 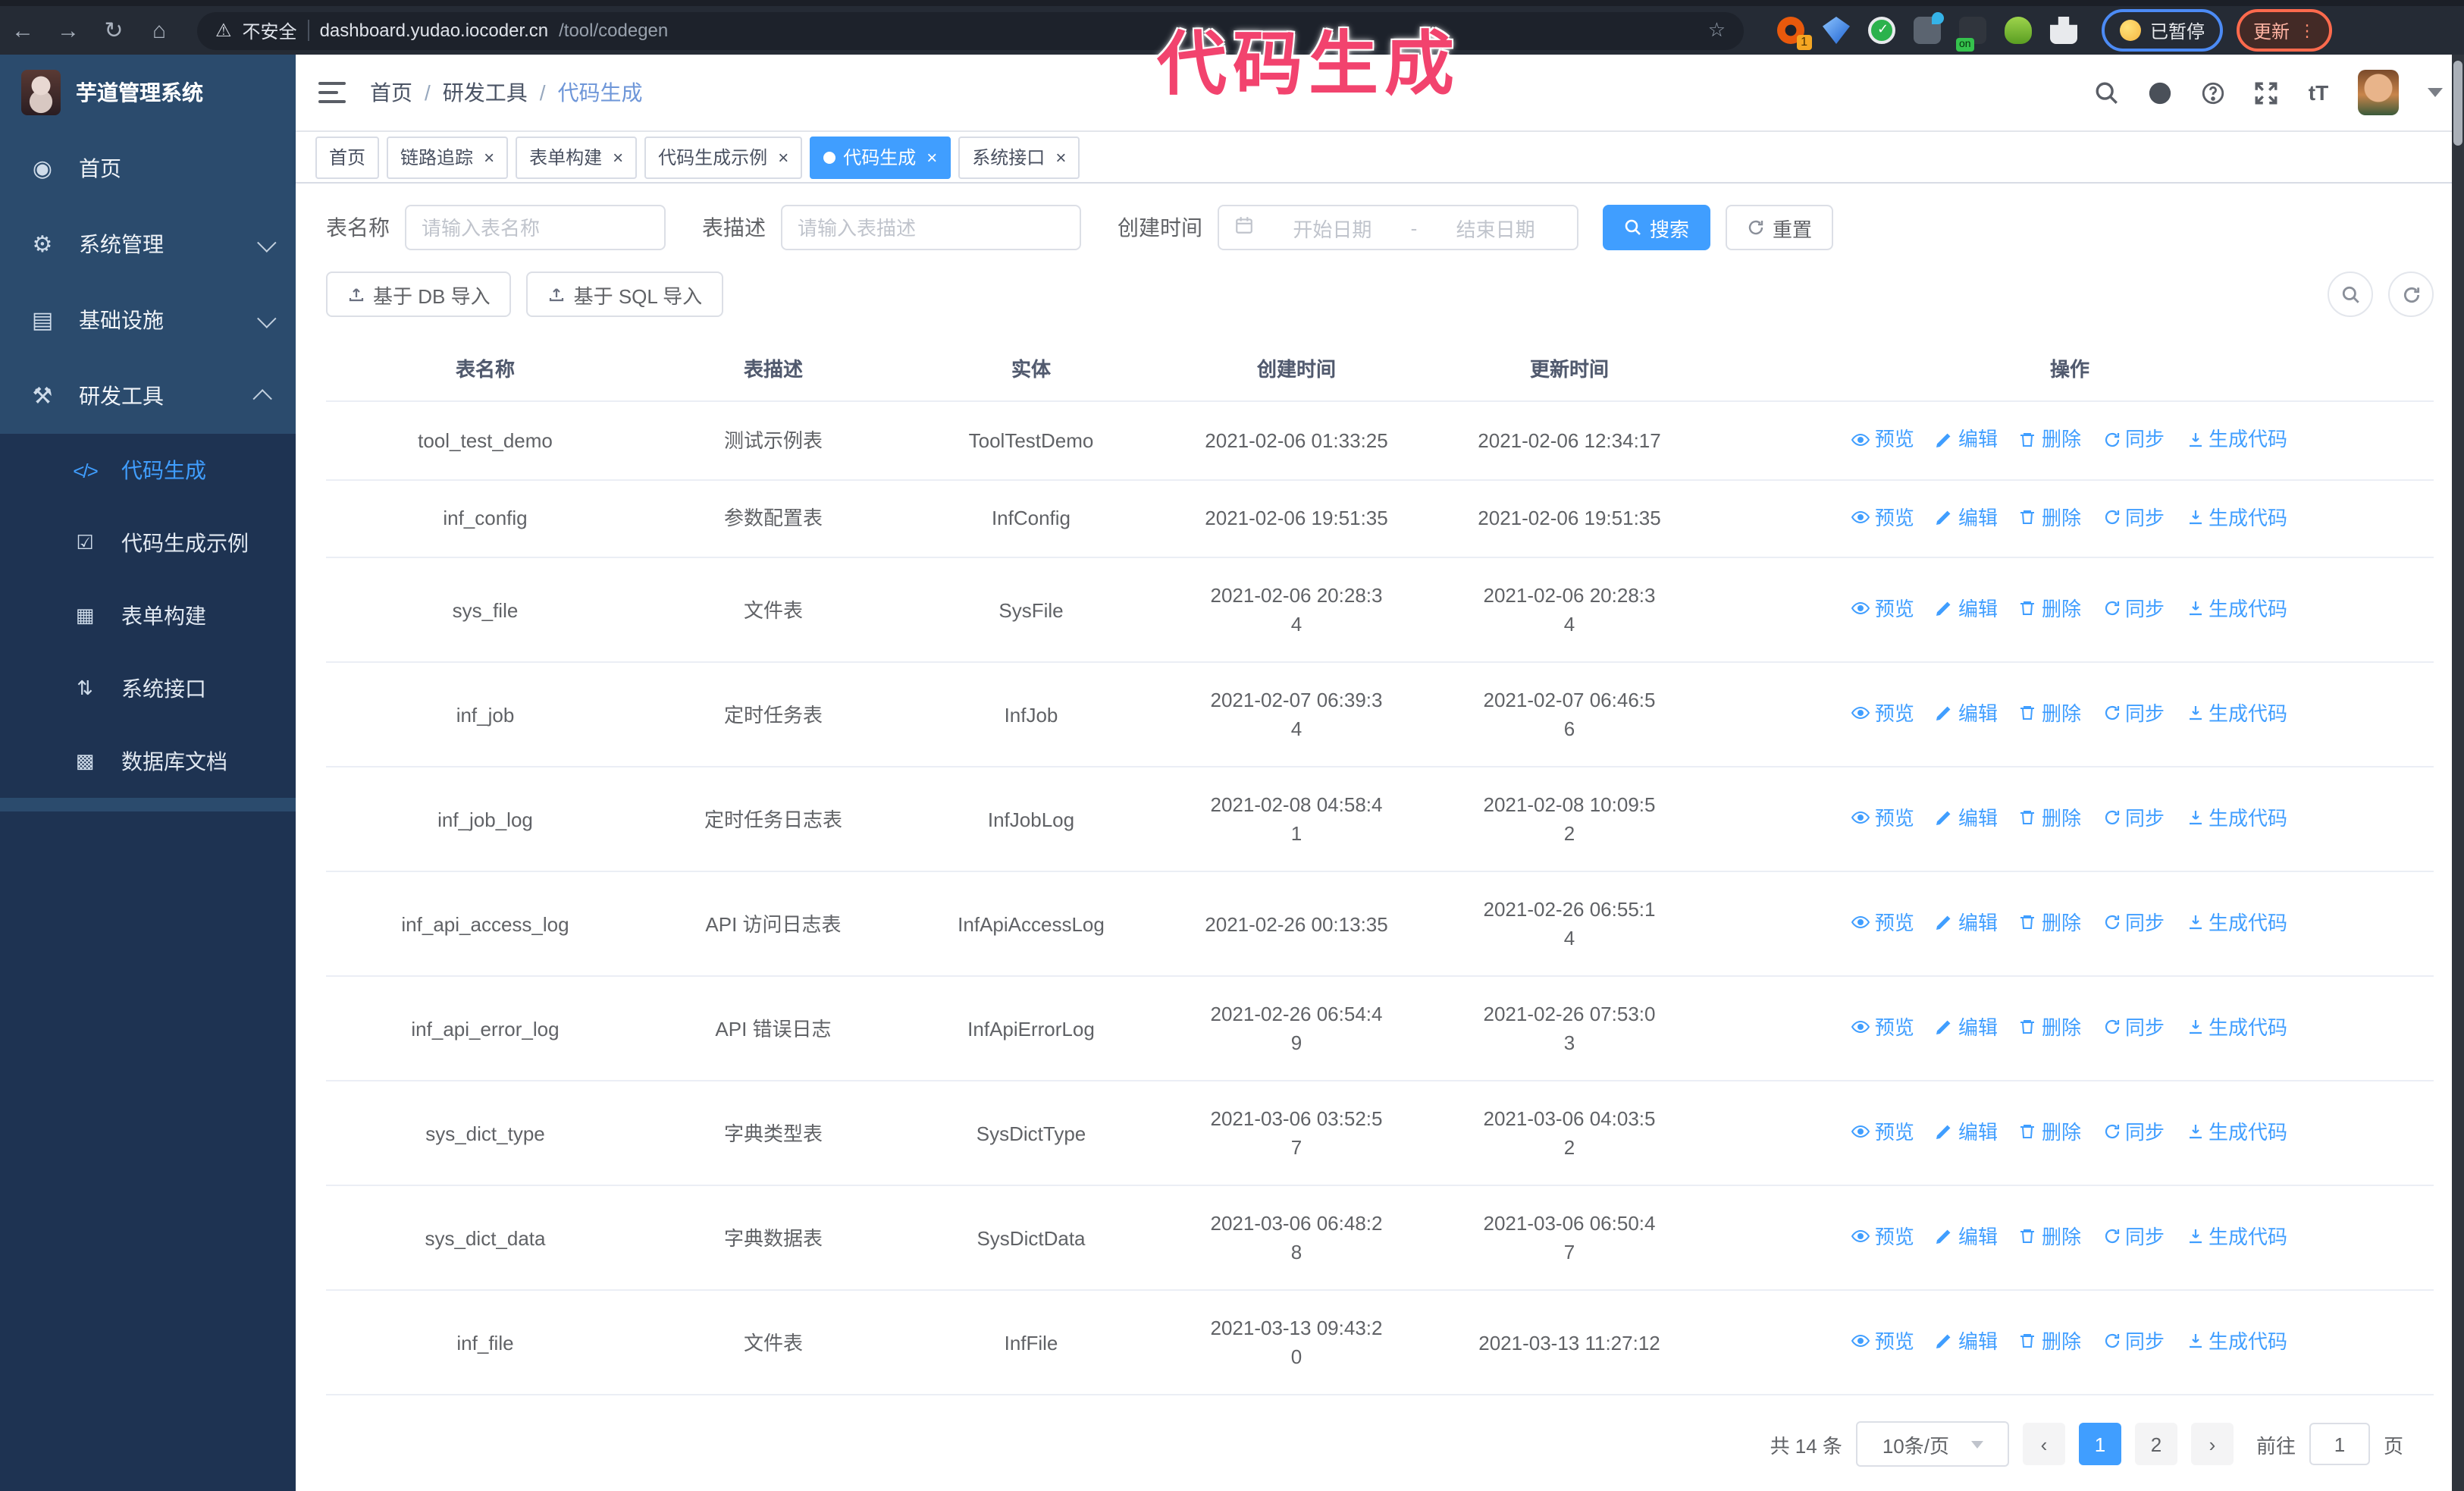 What do you see at coordinates (2156, 1444) in the screenshot?
I see `page-button-2: 2` at bounding box center [2156, 1444].